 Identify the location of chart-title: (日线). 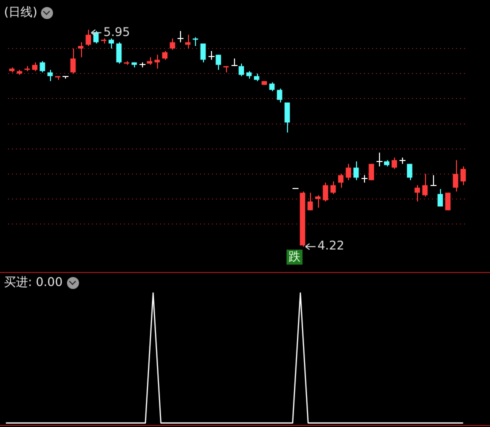
(21, 12).